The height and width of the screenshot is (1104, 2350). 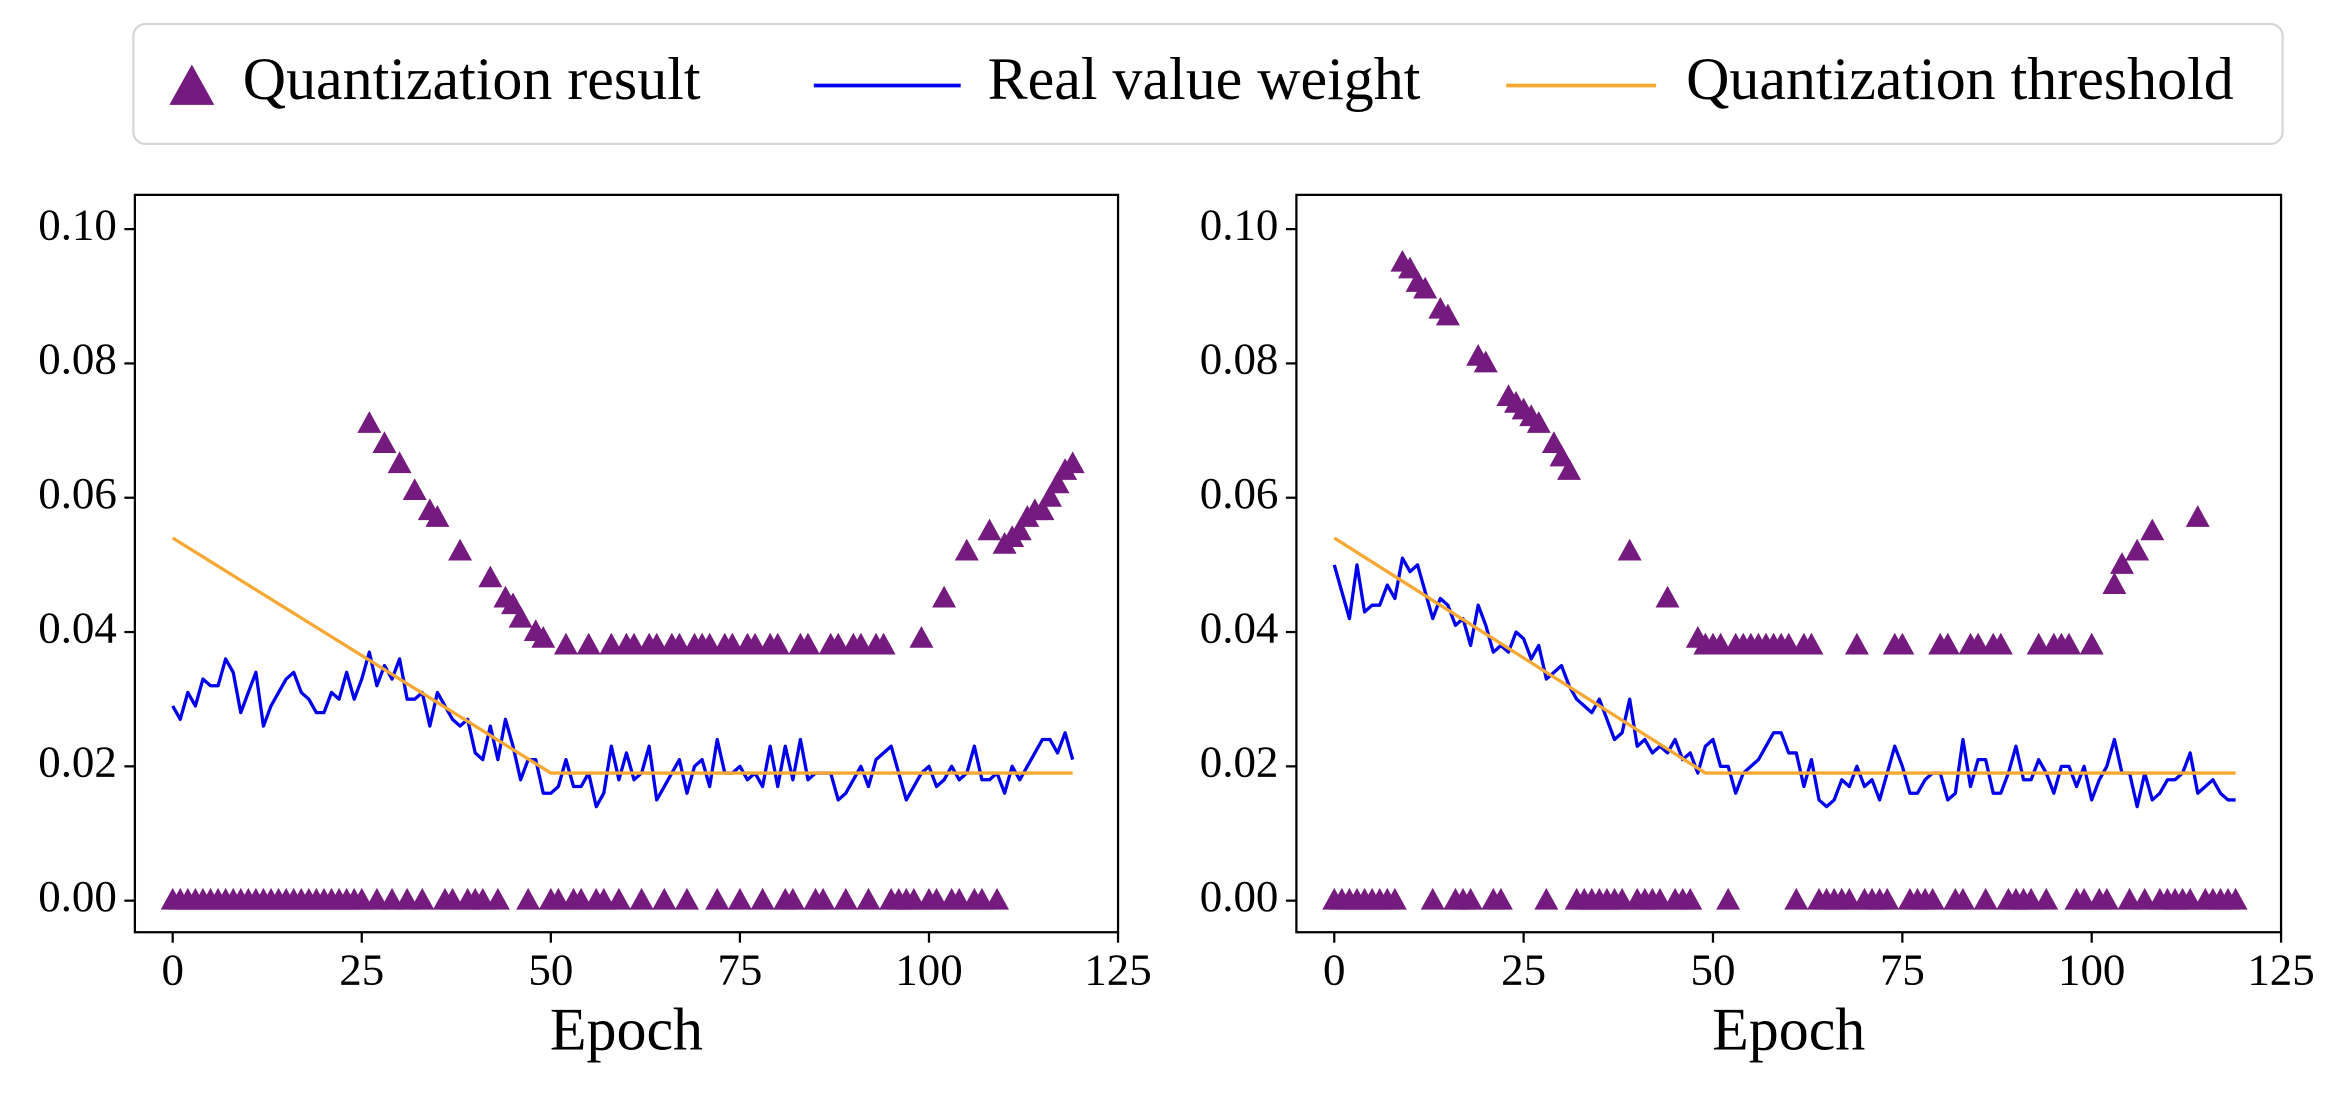 What do you see at coordinates (472, 79) in the screenshot?
I see `legend-label: Quantization result` at bounding box center [472, 79].